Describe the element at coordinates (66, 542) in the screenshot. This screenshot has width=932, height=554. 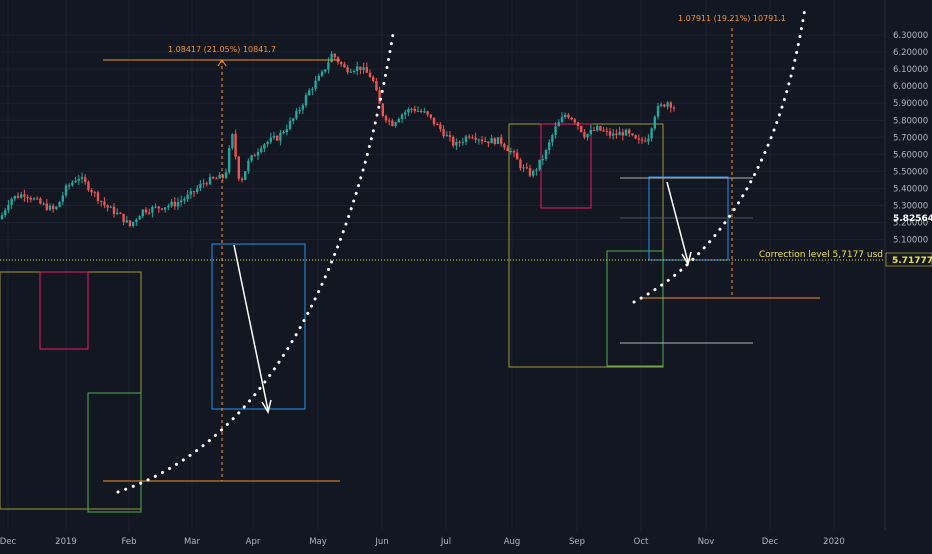
I see `x-tick-label: 2019` at that location.